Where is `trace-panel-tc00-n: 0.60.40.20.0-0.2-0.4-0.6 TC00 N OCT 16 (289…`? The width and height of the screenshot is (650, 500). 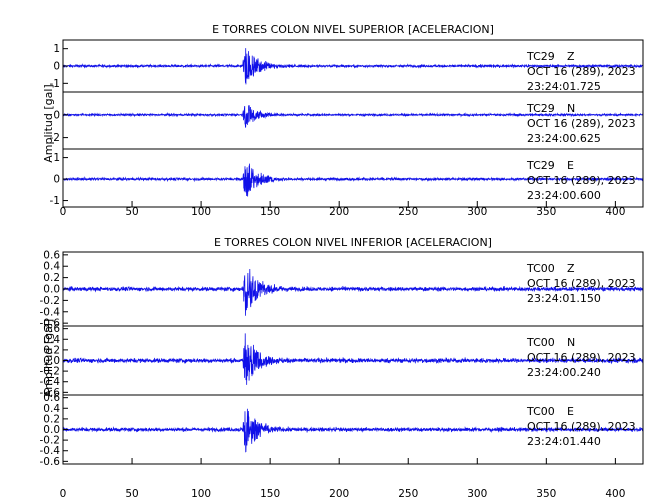 trace-panel-tc00-n: 0.60.40.20.0-0.2-0.4-0.6 TC00 N OCT 16 (289… is located at coordinates (342, 361).